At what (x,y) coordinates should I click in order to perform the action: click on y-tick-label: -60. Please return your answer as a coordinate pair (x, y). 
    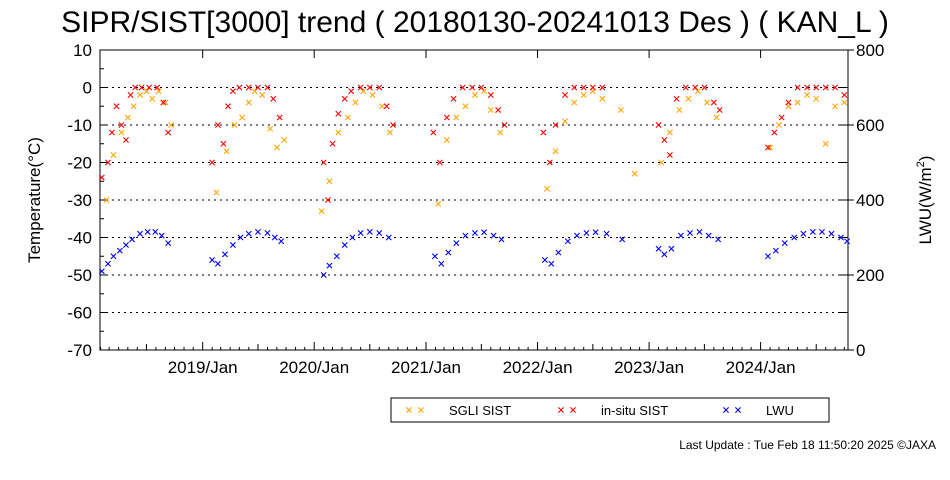
    Looking at the image, I should click on (79, 313).